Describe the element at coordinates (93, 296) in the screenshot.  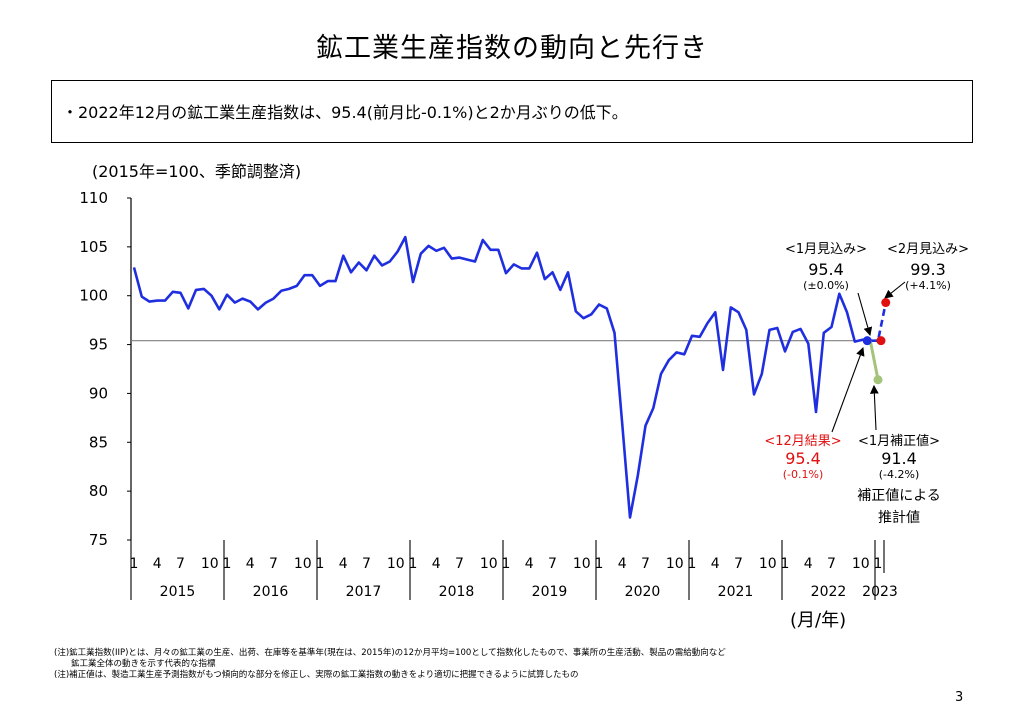
I see `y-tick-label: 100` at that location.